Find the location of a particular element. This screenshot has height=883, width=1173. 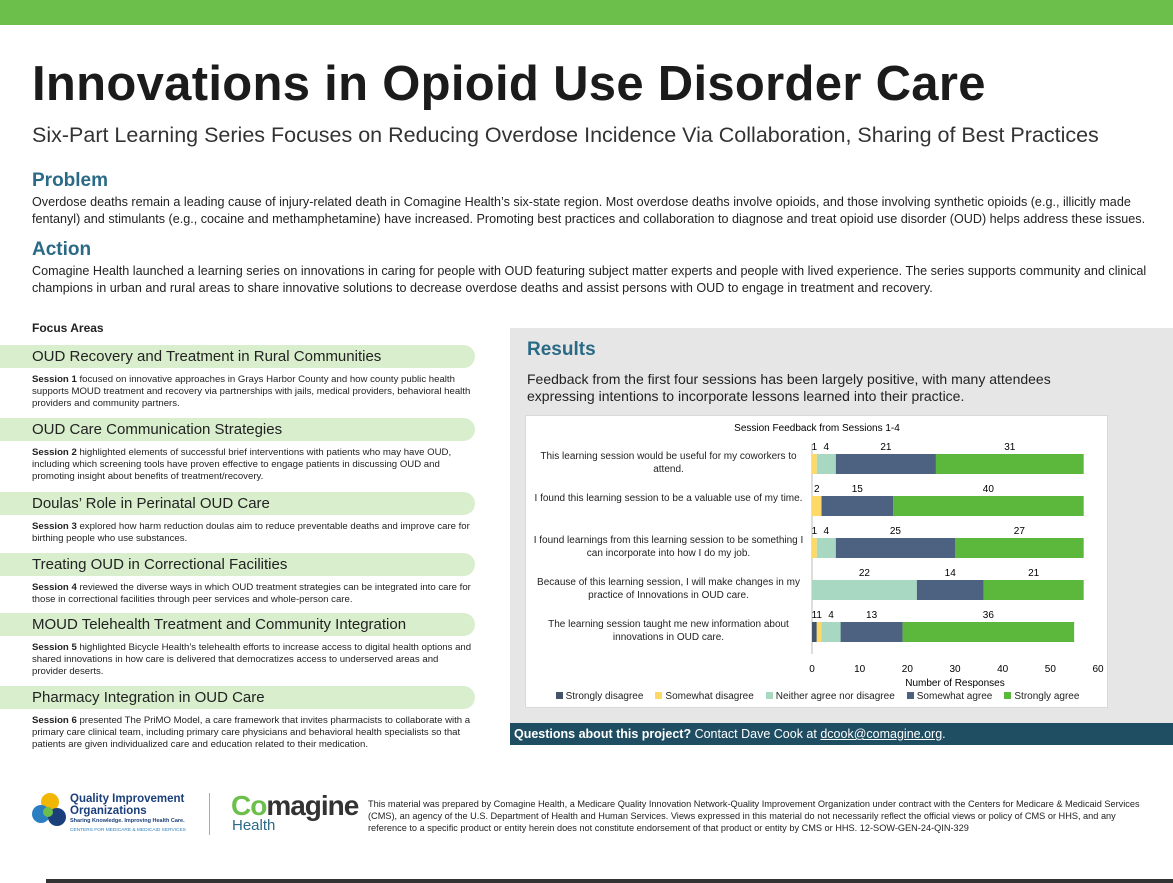

focus-title: Treating OUD in Correctional Facilities is located at coordinates (237, 564).